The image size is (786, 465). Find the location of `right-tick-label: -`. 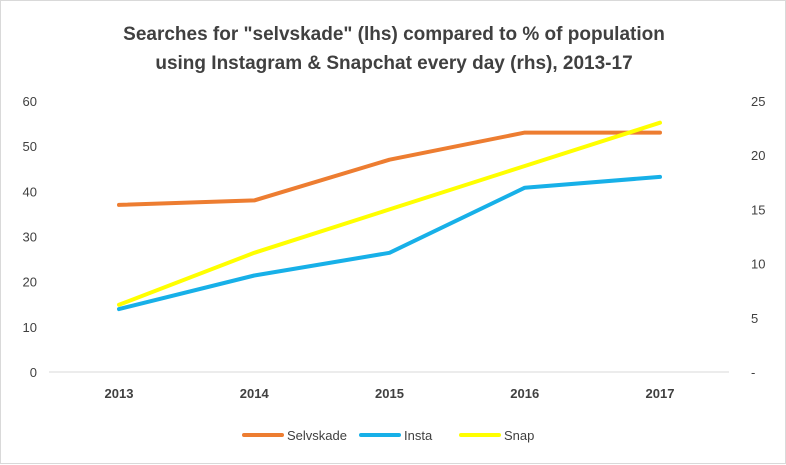

right-tick-label: - is located at coordinates (753, 372).